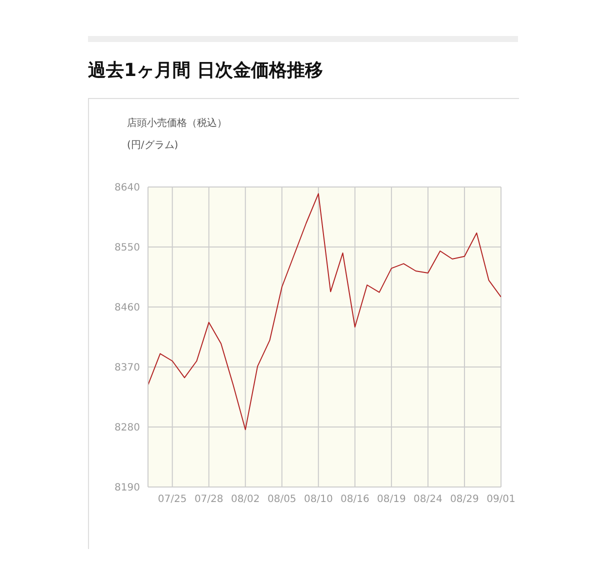  What do you see at coordinates (391, 500) in the screenshot?
I see `x-tick-label: 08/19` at bounding box center [391, 500].